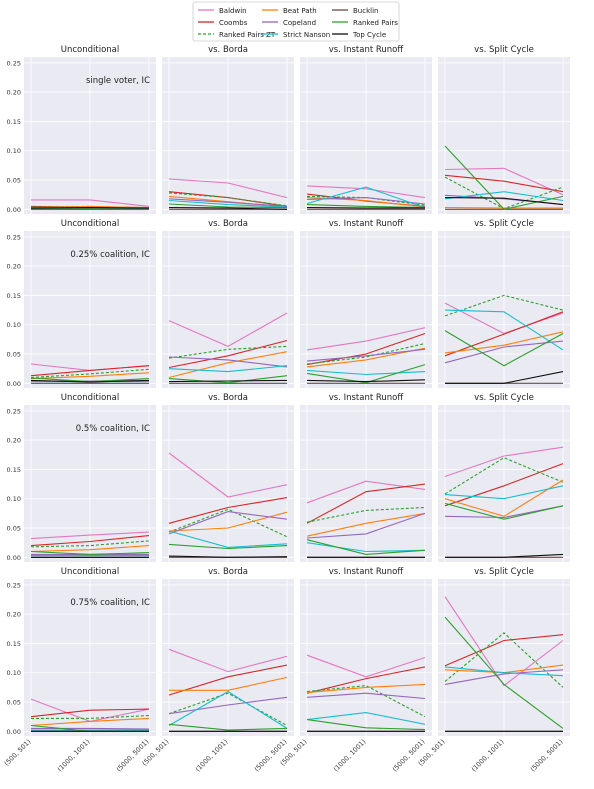 The width and height of the screenshot is (594, 789). I want to click on legend-label: Ranked Pairs ZT, so click(247, 35).